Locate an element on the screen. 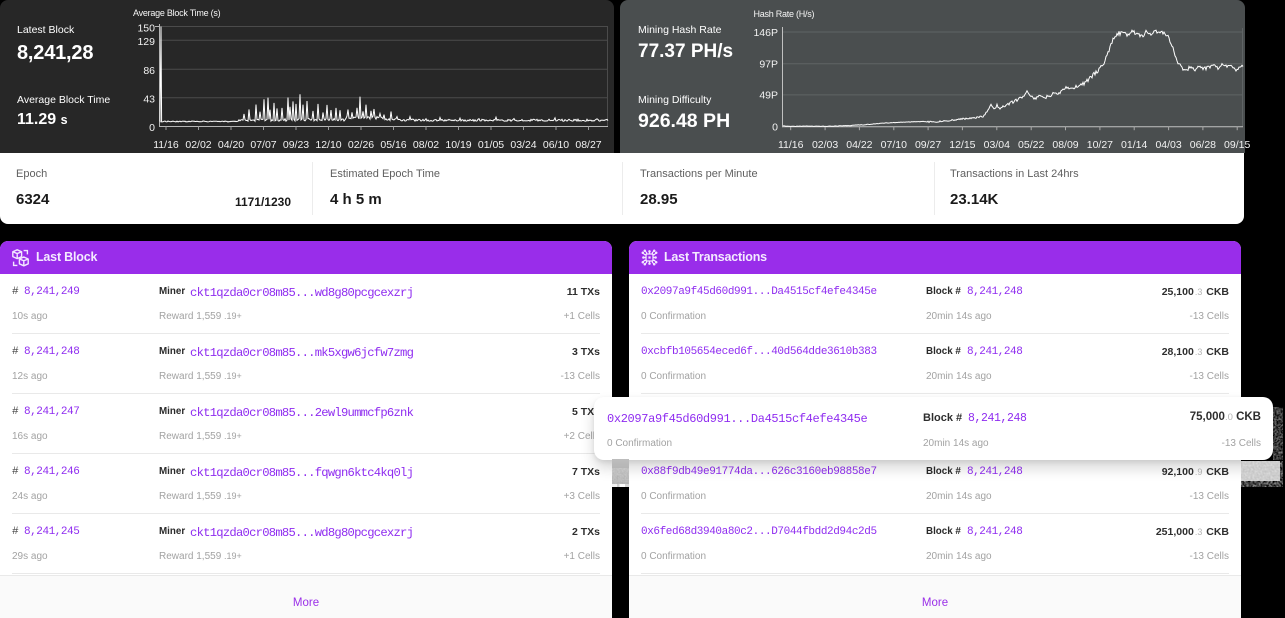  svg-text: 06/28 is located at coordinates (1203, 145).